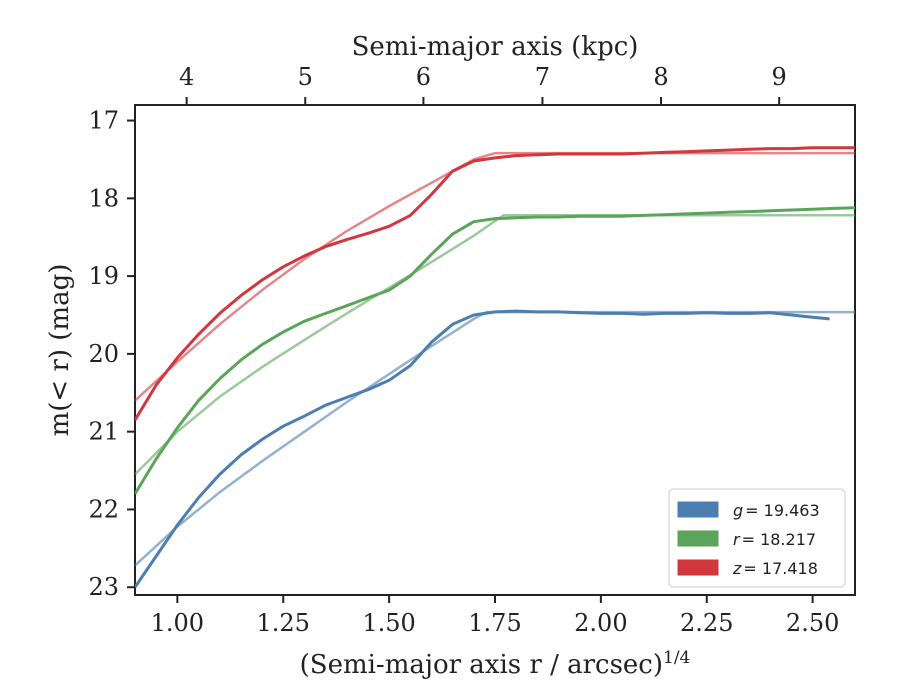 The image size is (900, 700). What do you see at coordinates (600, 623) in the screenshot?
I see `x-bottom-tick-label: 2.00` at bounding box center [600, 623].